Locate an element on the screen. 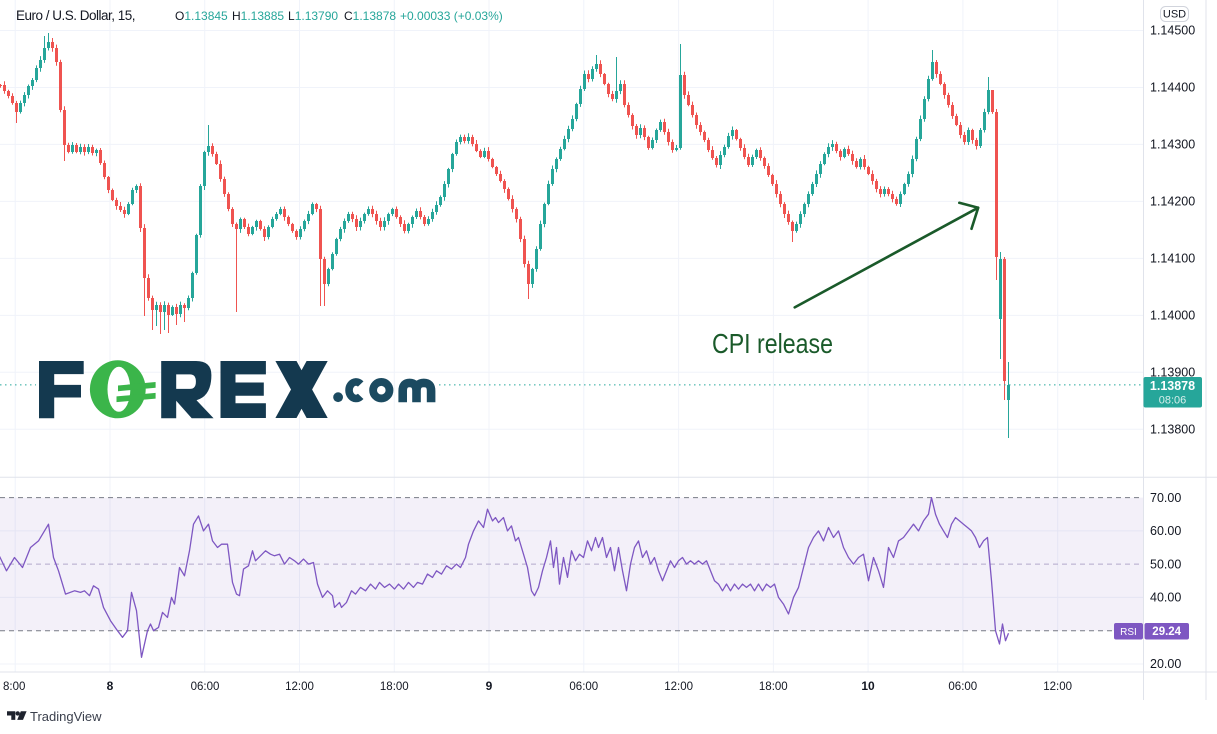 This screenshot has width=1217, height=734. svg-text: 10 is located at coordinates (868, 686).